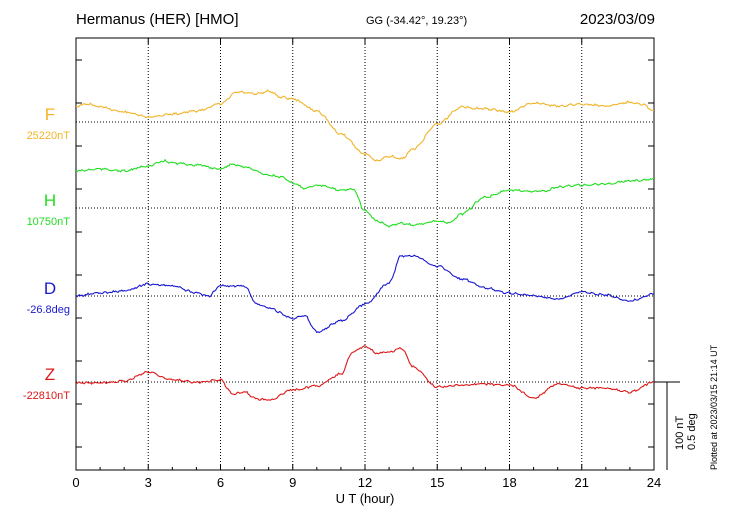 This screenshot has width=730, height=520. Describe the element at coordinates (157, 19) in the screenshot. I see `station-title: Hermanus (HER) [HMO]` at that location.